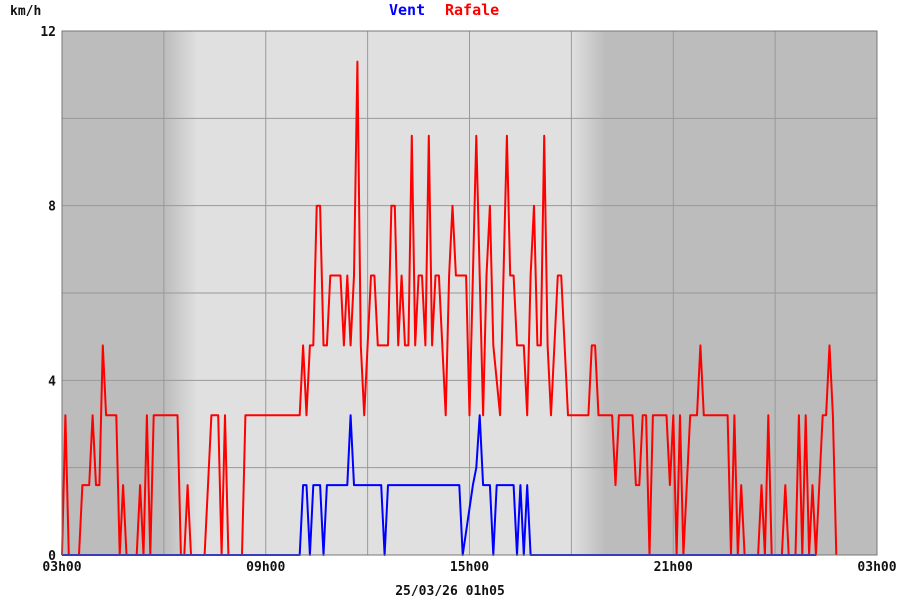  Describe the element at coordinates (25, 11) in the screenshot. I see `y-unit-label: km/h` at that location.